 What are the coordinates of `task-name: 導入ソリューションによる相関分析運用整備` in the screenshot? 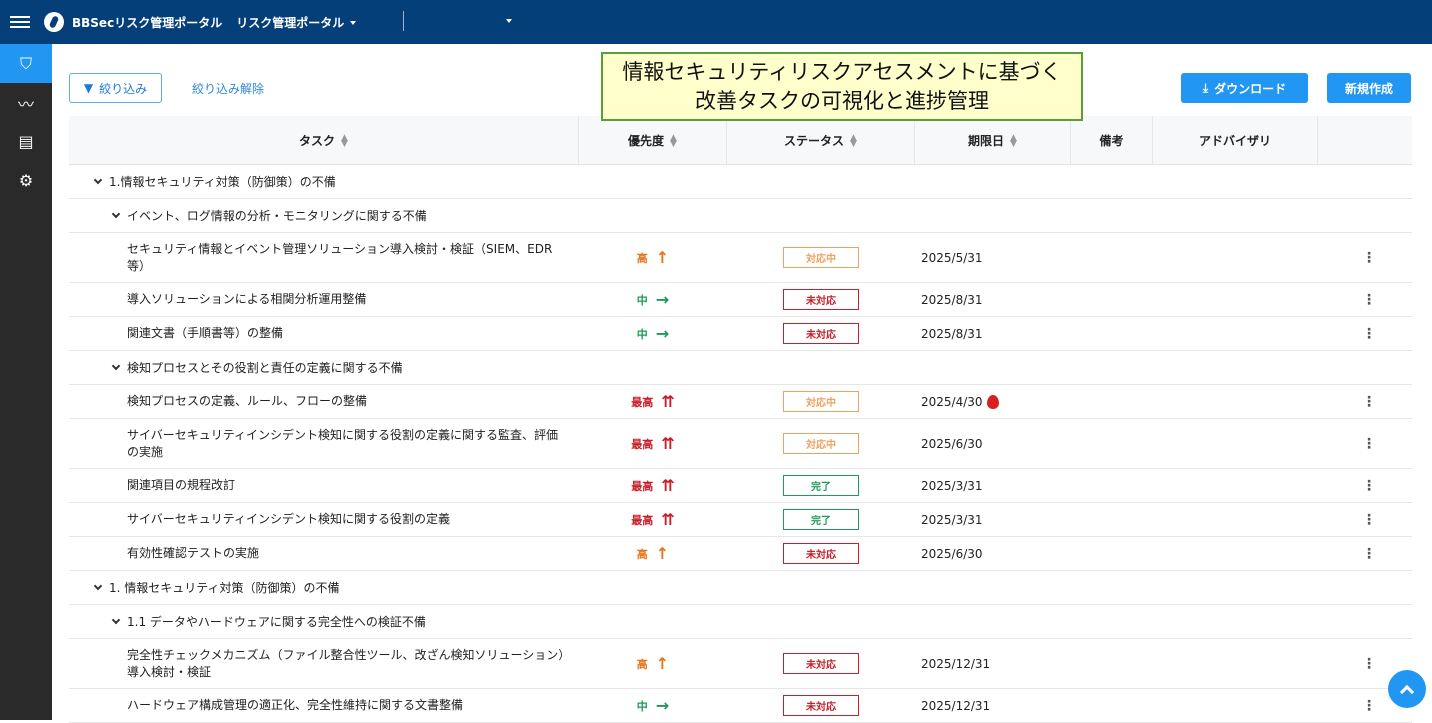 It's located at (247, 299).